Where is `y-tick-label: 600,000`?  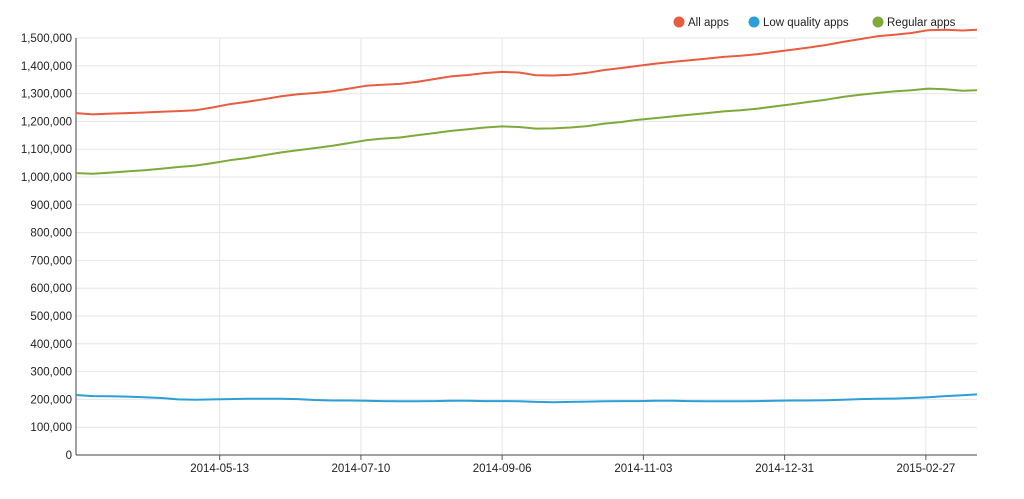
y-tick-label: 600,000 is located at coordinates (51, 289).